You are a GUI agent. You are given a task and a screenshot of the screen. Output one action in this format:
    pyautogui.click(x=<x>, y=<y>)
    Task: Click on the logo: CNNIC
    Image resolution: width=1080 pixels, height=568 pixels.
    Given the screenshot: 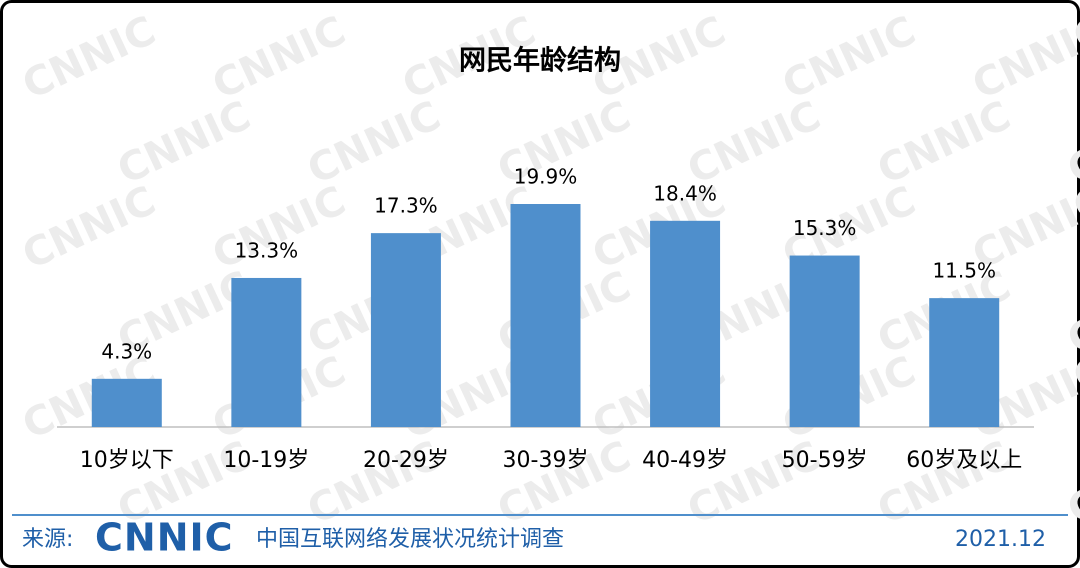 What is the action you would take?
    pyautogui.click(x=164, y=538)
    